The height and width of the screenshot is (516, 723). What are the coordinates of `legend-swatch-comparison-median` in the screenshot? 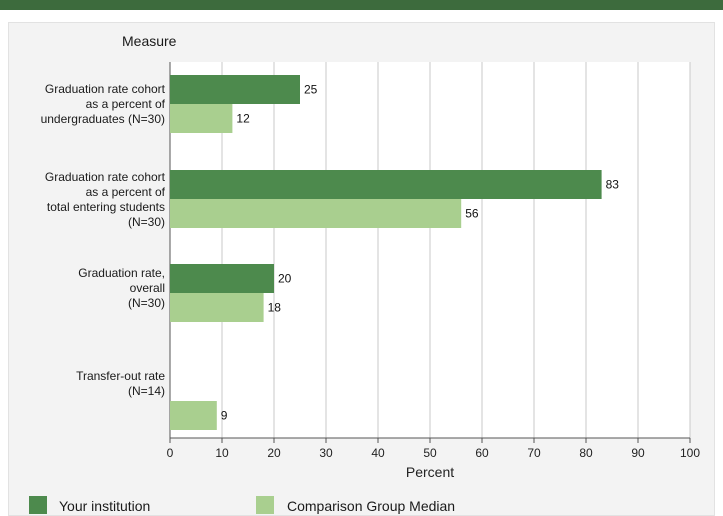 It's located at (265, 505).